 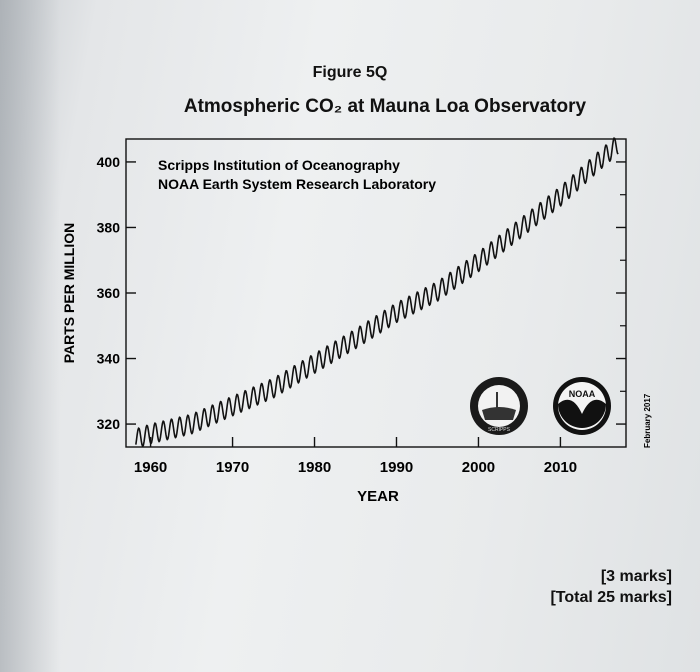 What do you see at coordinates (279, 165) in the screenshot?
I see `annotation-scripps: Scripps Institution of Oceanography` at bounding box center [279, 165].